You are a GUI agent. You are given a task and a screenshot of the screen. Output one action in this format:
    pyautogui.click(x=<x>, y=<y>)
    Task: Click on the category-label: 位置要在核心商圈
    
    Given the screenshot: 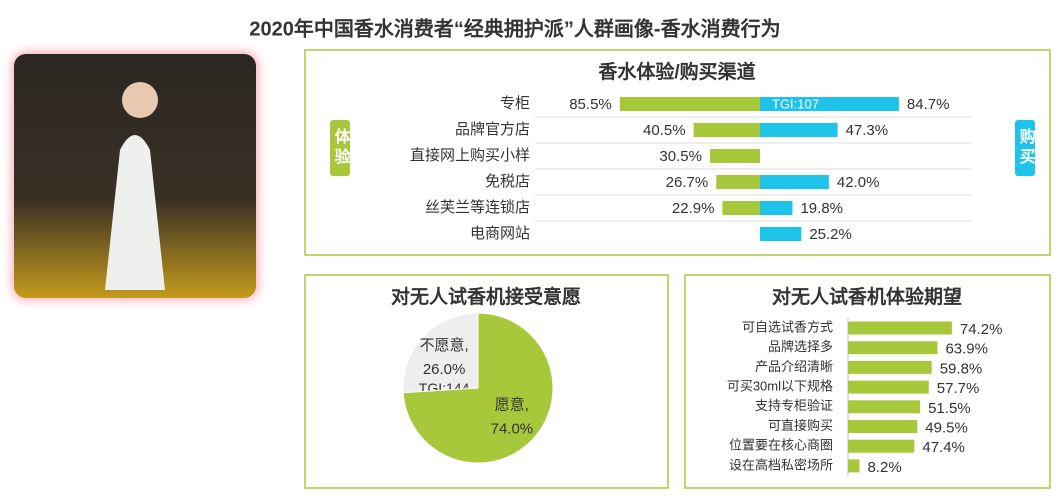 What is the action you would take?
    pyautogui.click(x=781, y=445)
    